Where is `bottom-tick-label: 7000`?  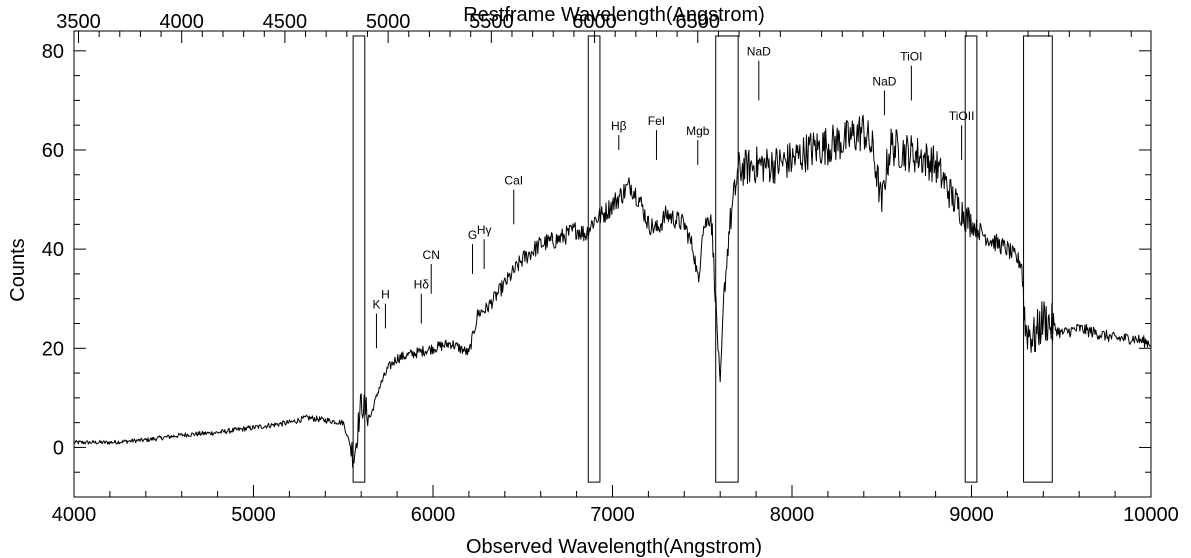
bottom-tick-label: 7000 is located at coordinates (612, 515).